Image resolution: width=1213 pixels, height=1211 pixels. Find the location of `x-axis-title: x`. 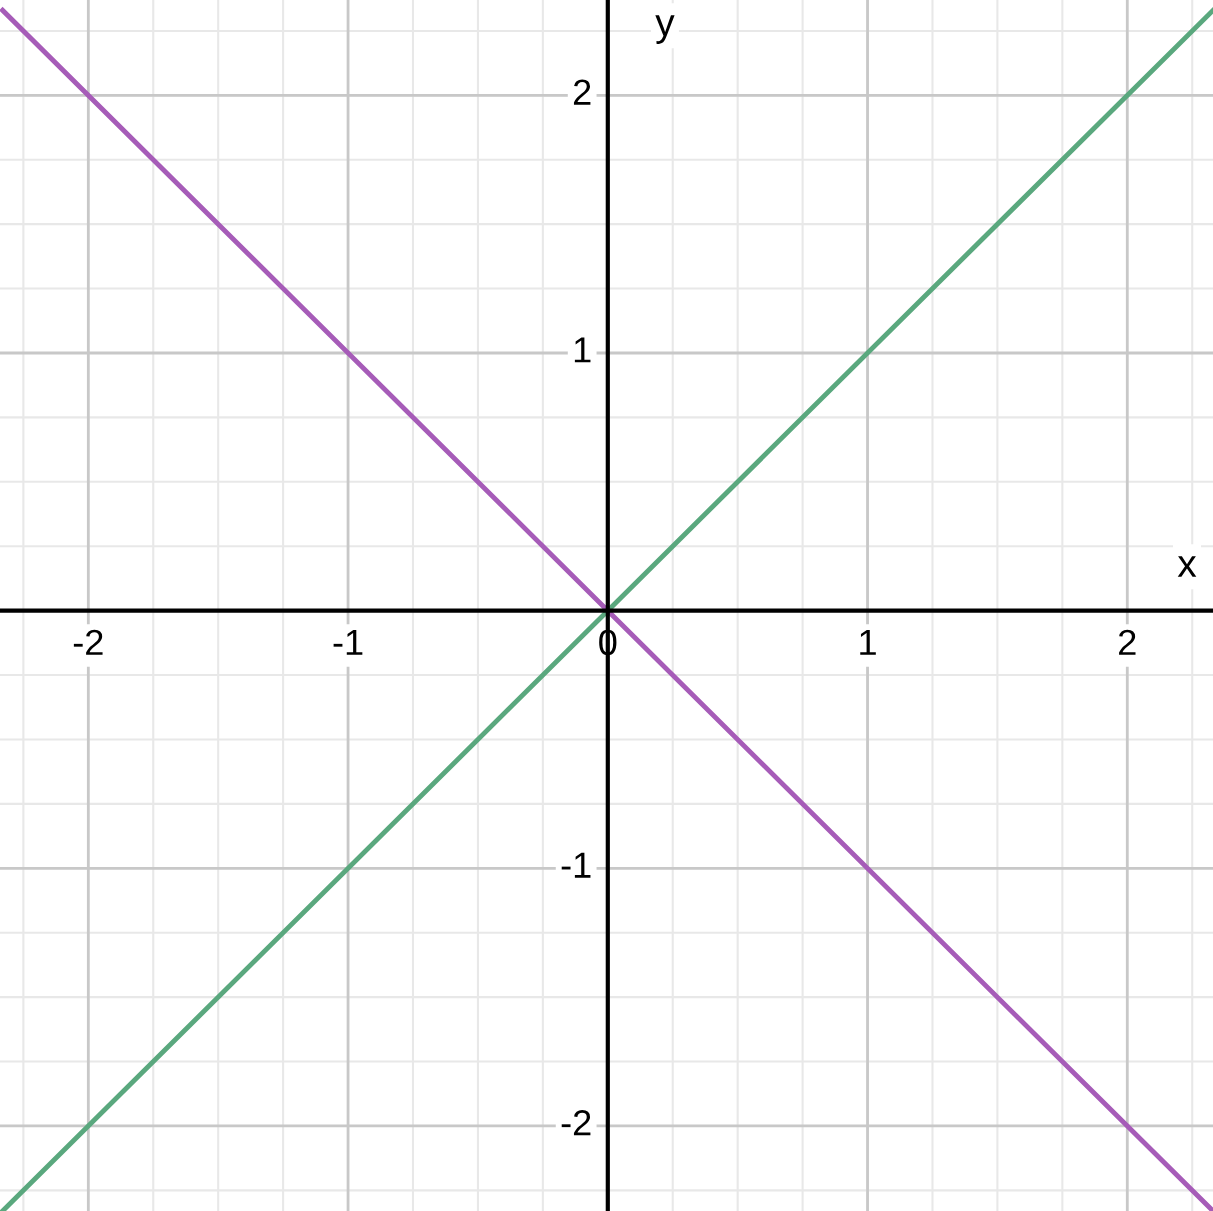

x-axis-title: x is located at coordinates (1187, 566).